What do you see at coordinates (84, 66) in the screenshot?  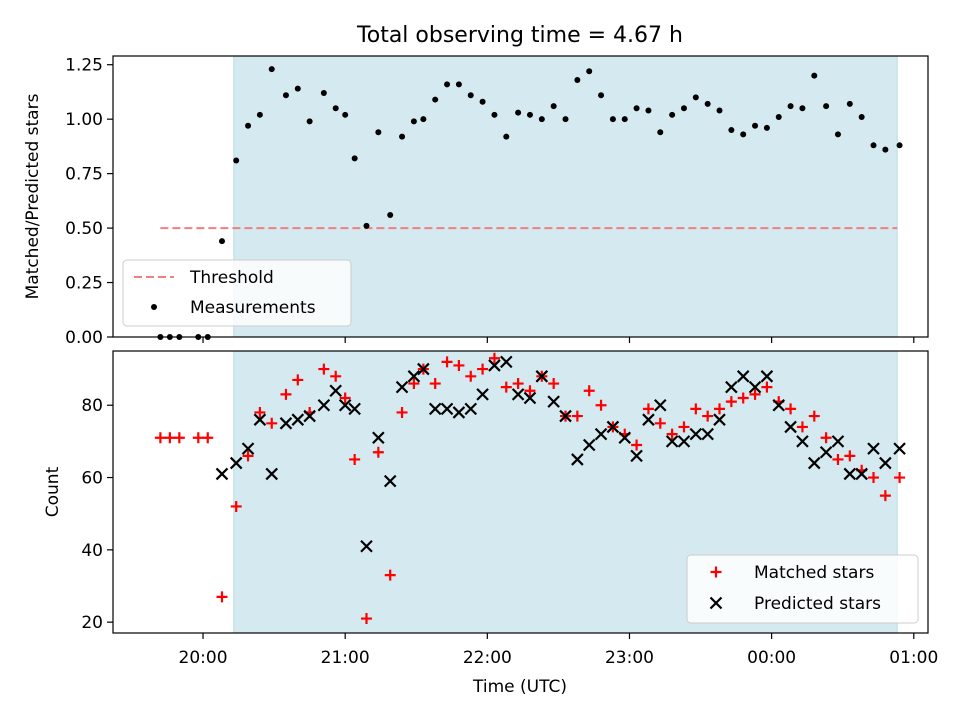 I see `y-tick-label: 1.25` at bounding box center [84, 66].